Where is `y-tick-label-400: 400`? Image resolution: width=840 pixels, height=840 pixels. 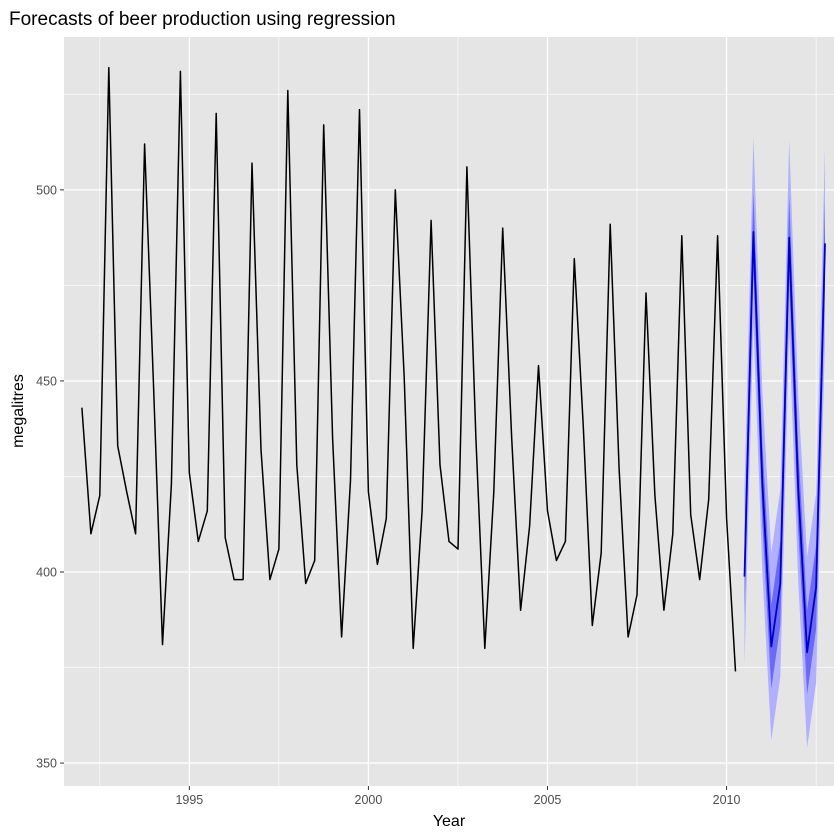 y-tick-label-400: 400 is located at coordinates (46, 573).